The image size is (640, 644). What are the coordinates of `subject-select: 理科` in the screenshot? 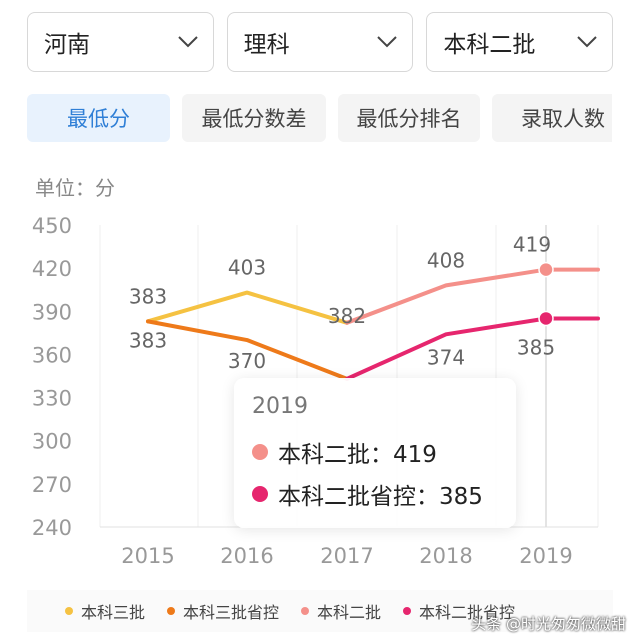 It's located at (320, 42).